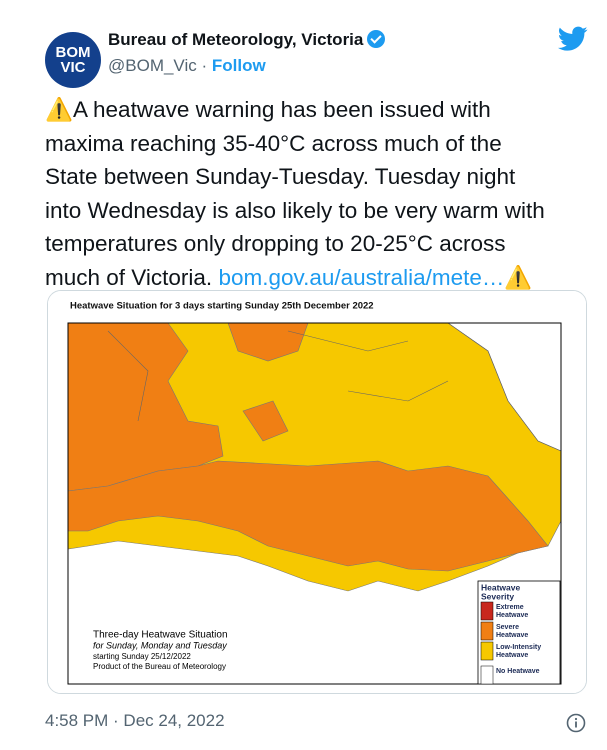 This screenshot has width=607, height=750. I want to click on map-note-subtitle: for Sunday, Monday and Tuesday, so click(160, 645).